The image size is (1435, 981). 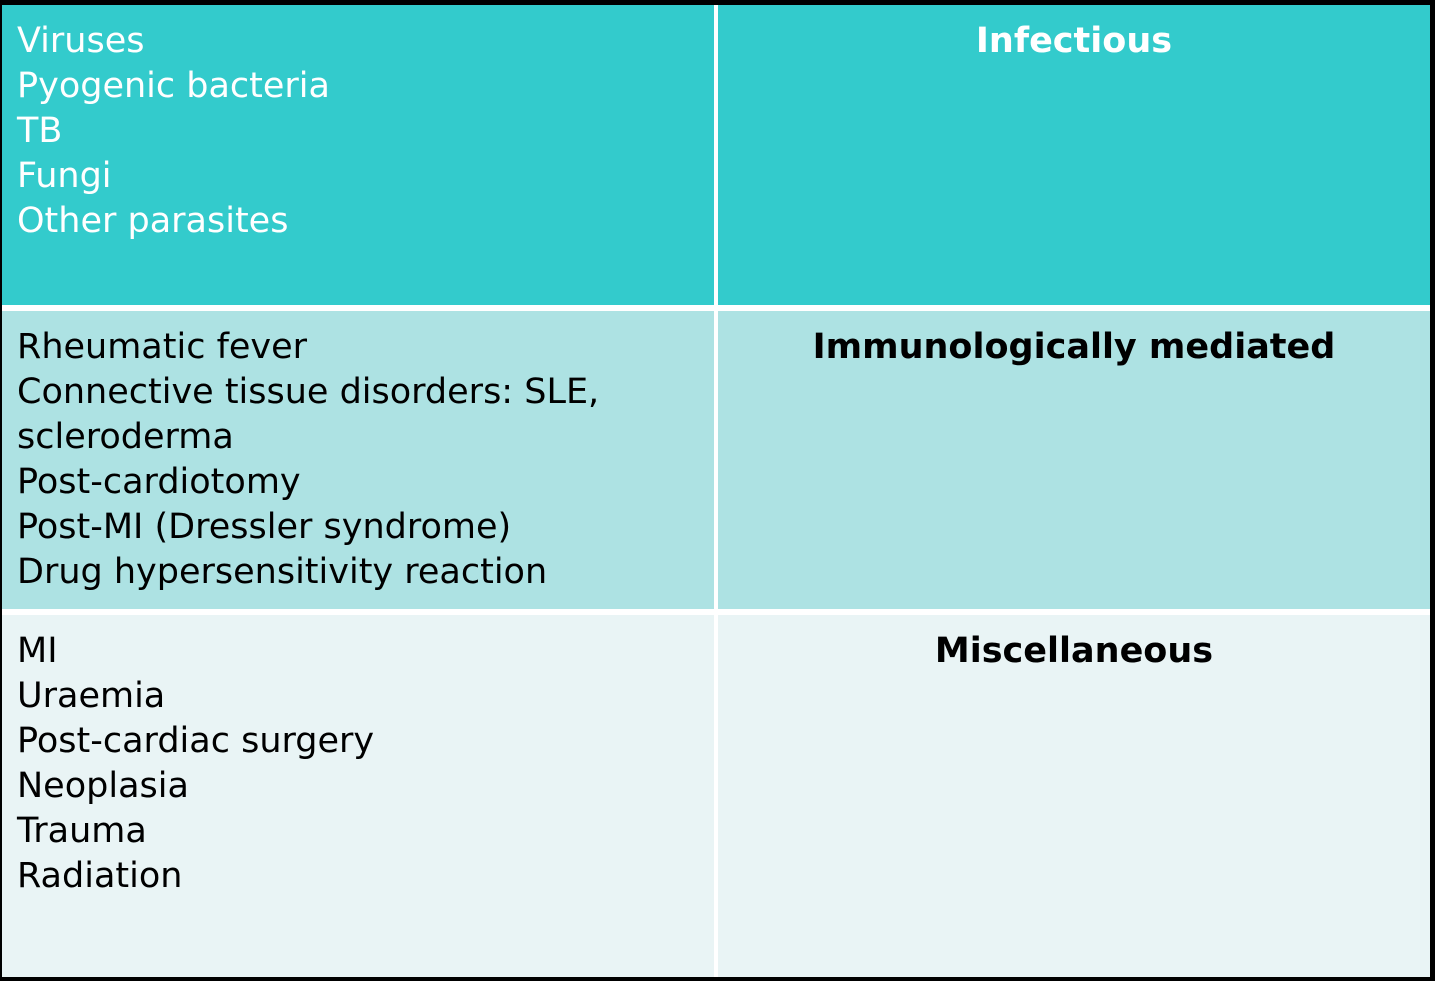 What do you see at coordinates (1074, 41) in the screenshot?
I see `category-label: Infectious` at bounding box center [1074, 41].